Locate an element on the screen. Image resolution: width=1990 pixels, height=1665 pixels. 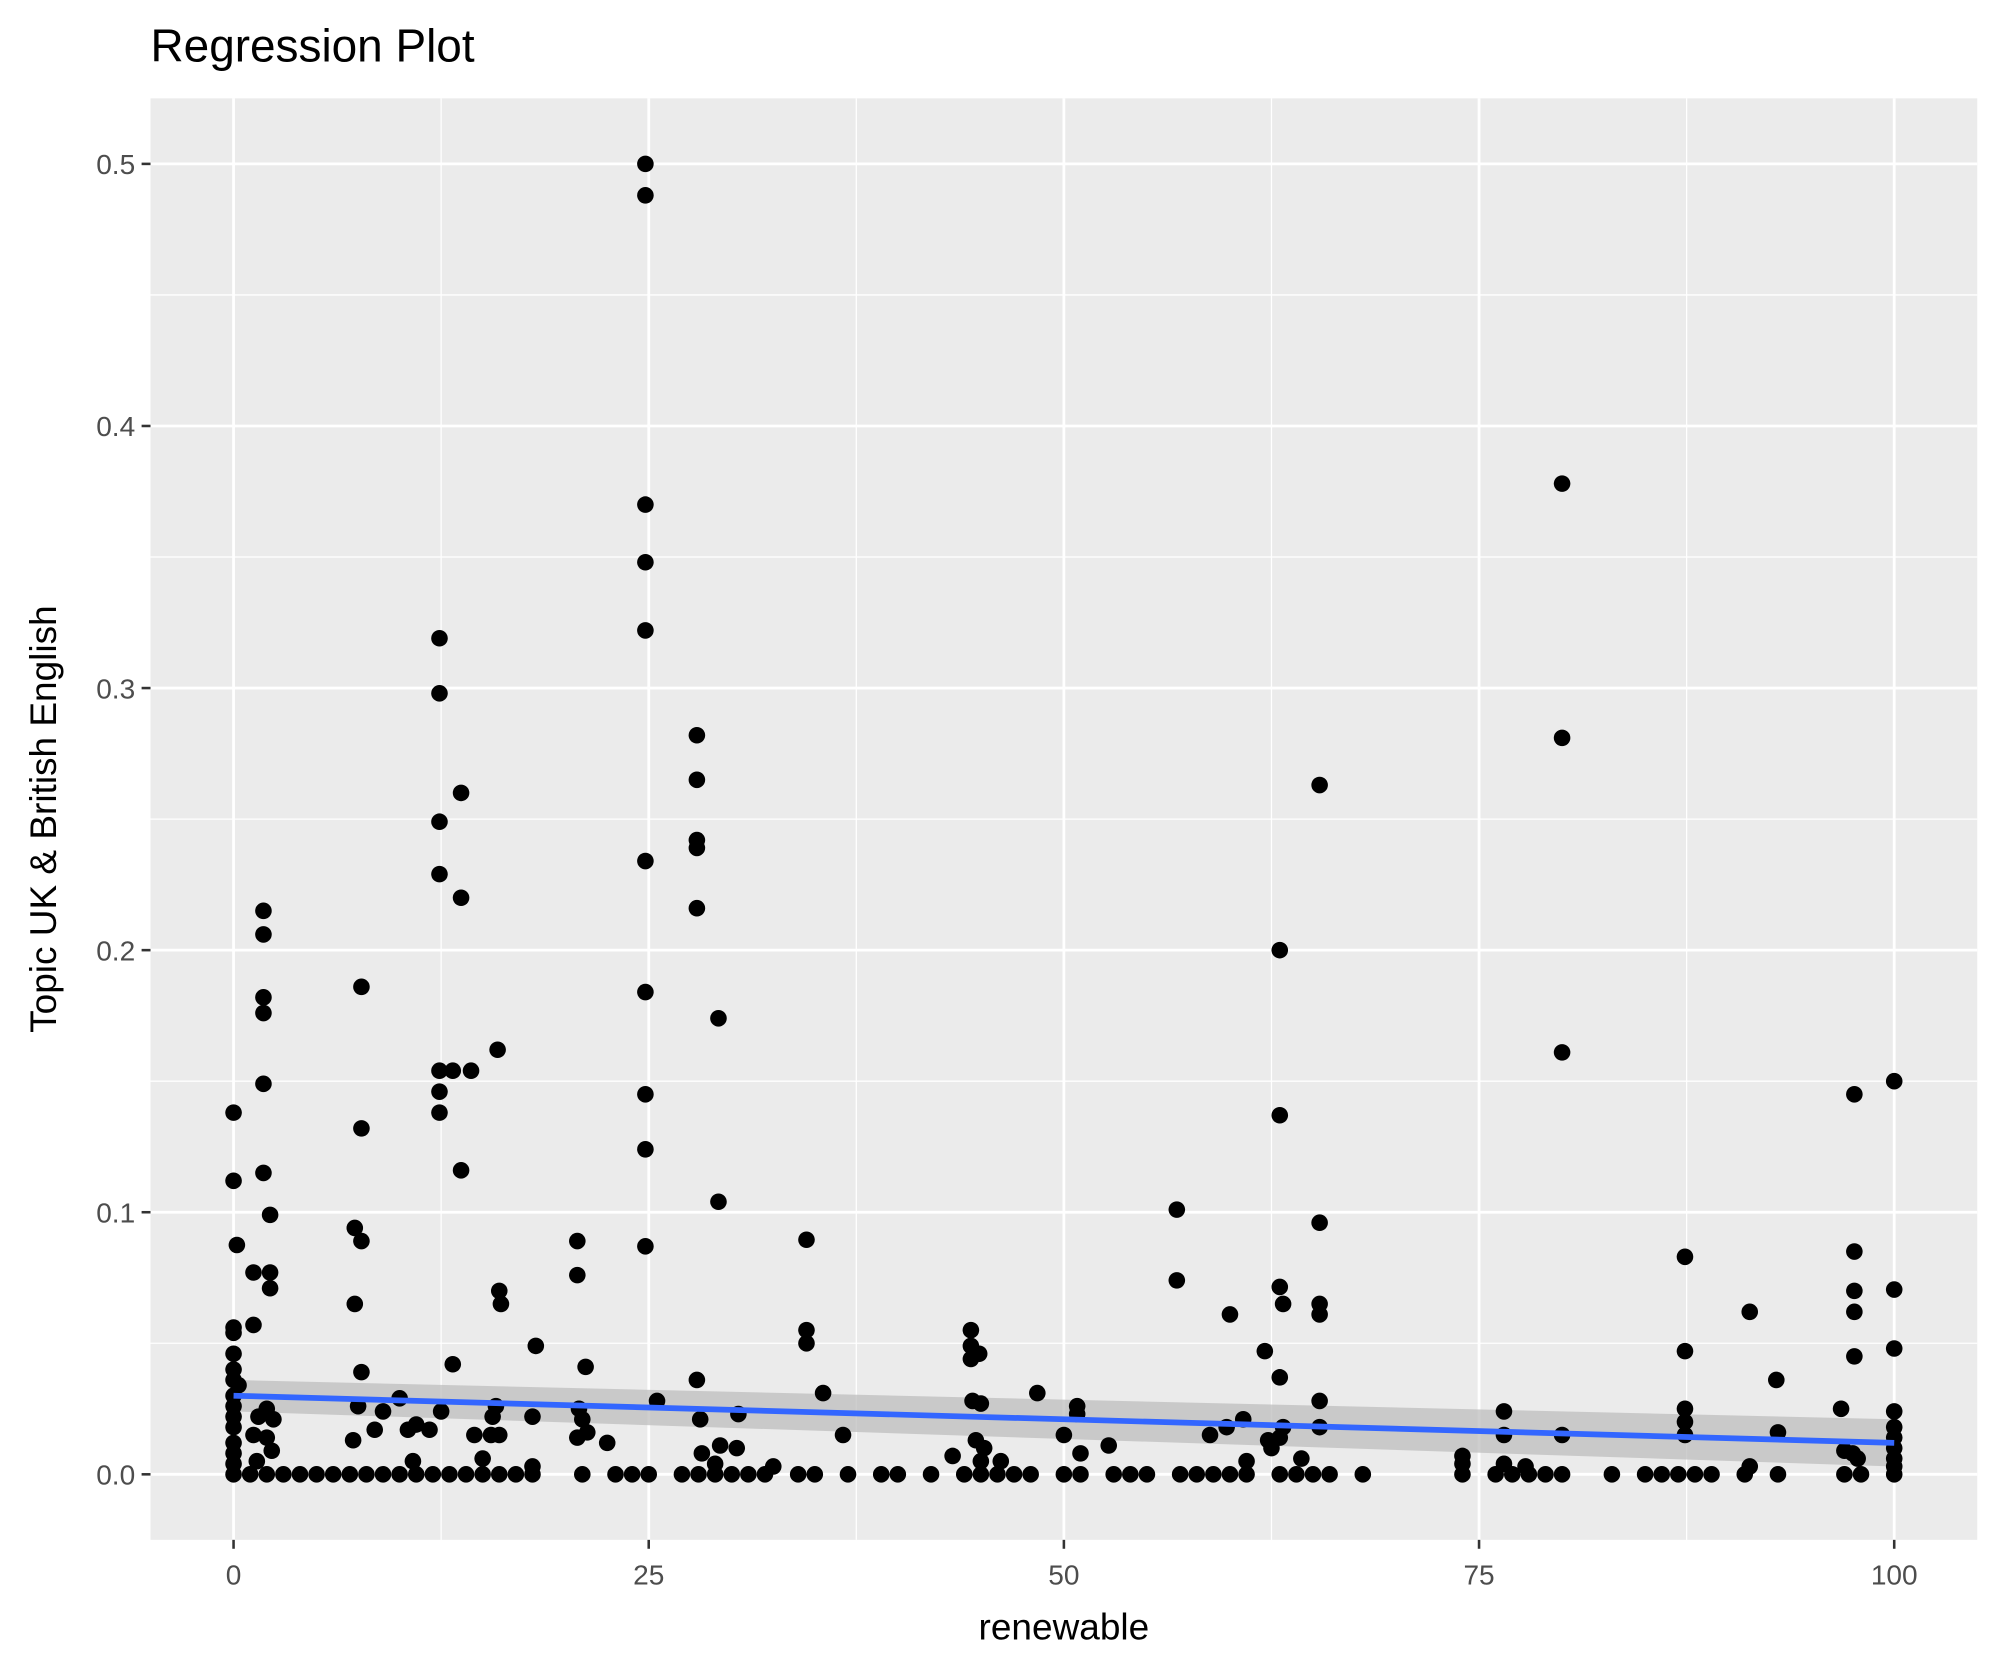
x-tick-label: 50 is located at coordinates (1063, 1574).